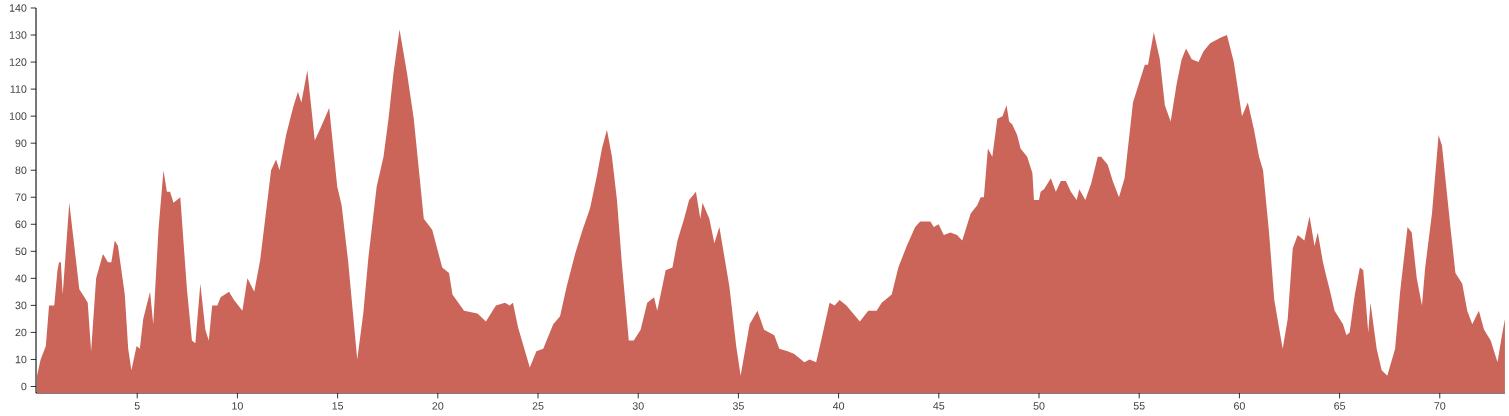 Image resolution: width=1509 pixels, height=416 pixels. What do you see at coordinates (1440, 406) in the screenshot?
I see `x-tick-label: 70` at bounding box center [1440, 406].